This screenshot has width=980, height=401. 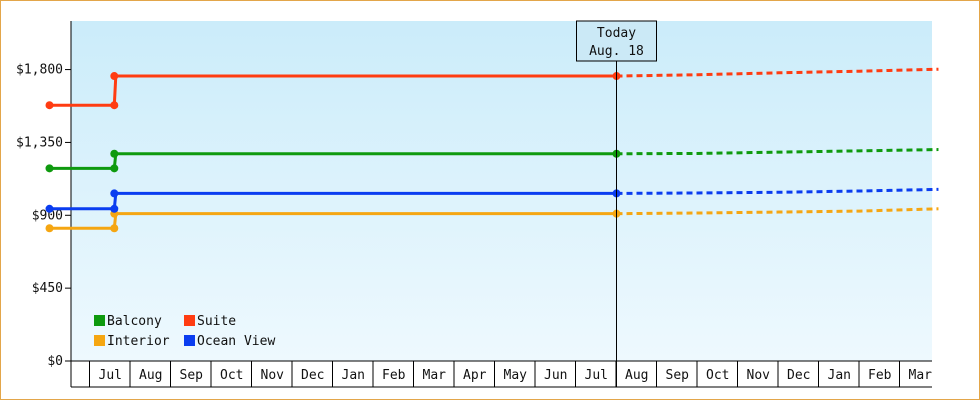 What do you see at coordinates (616, 33) in the screenshot?
I see `today-label: Today` at bounding box center [616, 33].